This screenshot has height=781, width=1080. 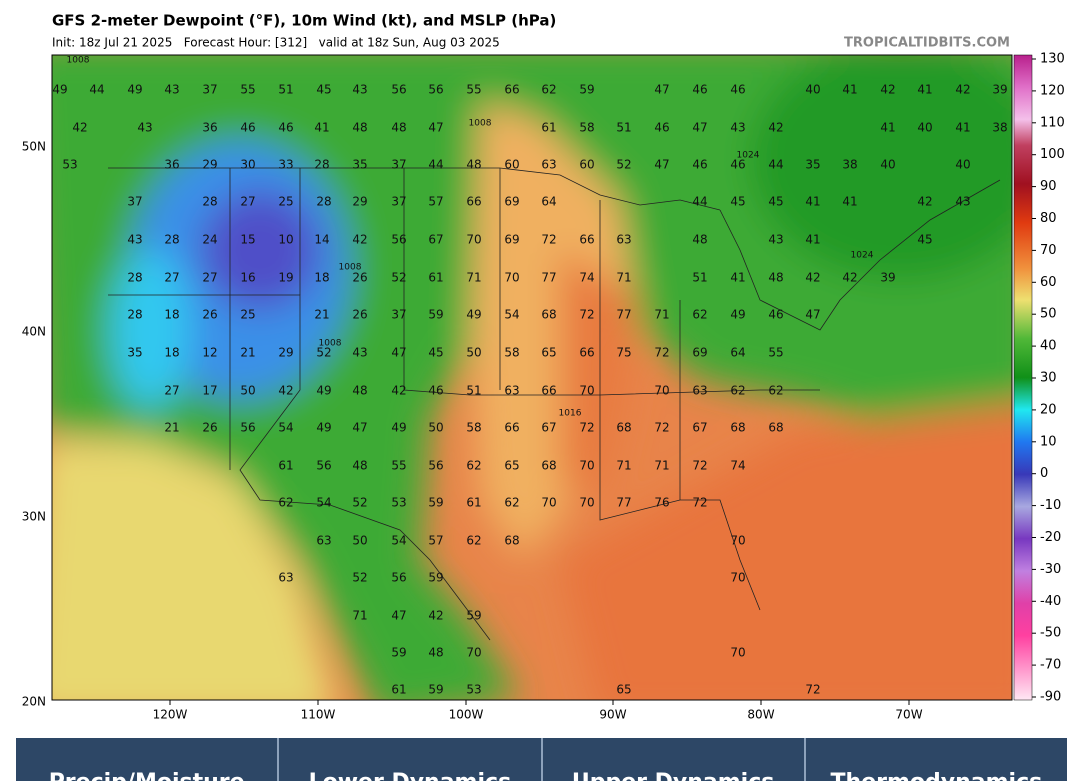 I want to click on dewpoint-value: 67, so click(x=548, y=428).